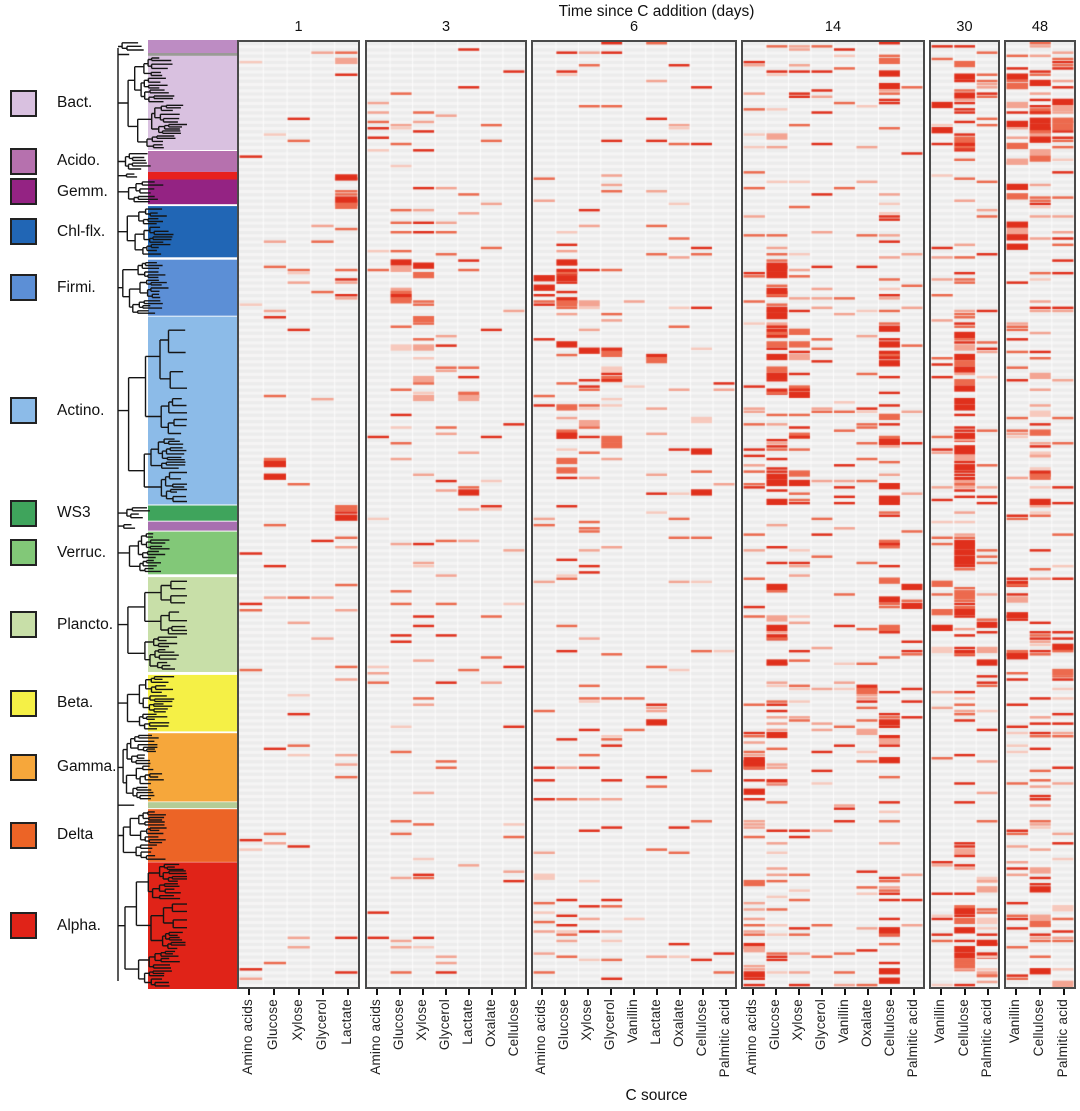  What do you see at coordinates (23, 926) in the screenshot?
I see `legend-swatch-alpha` at bounding box center [23, 926].